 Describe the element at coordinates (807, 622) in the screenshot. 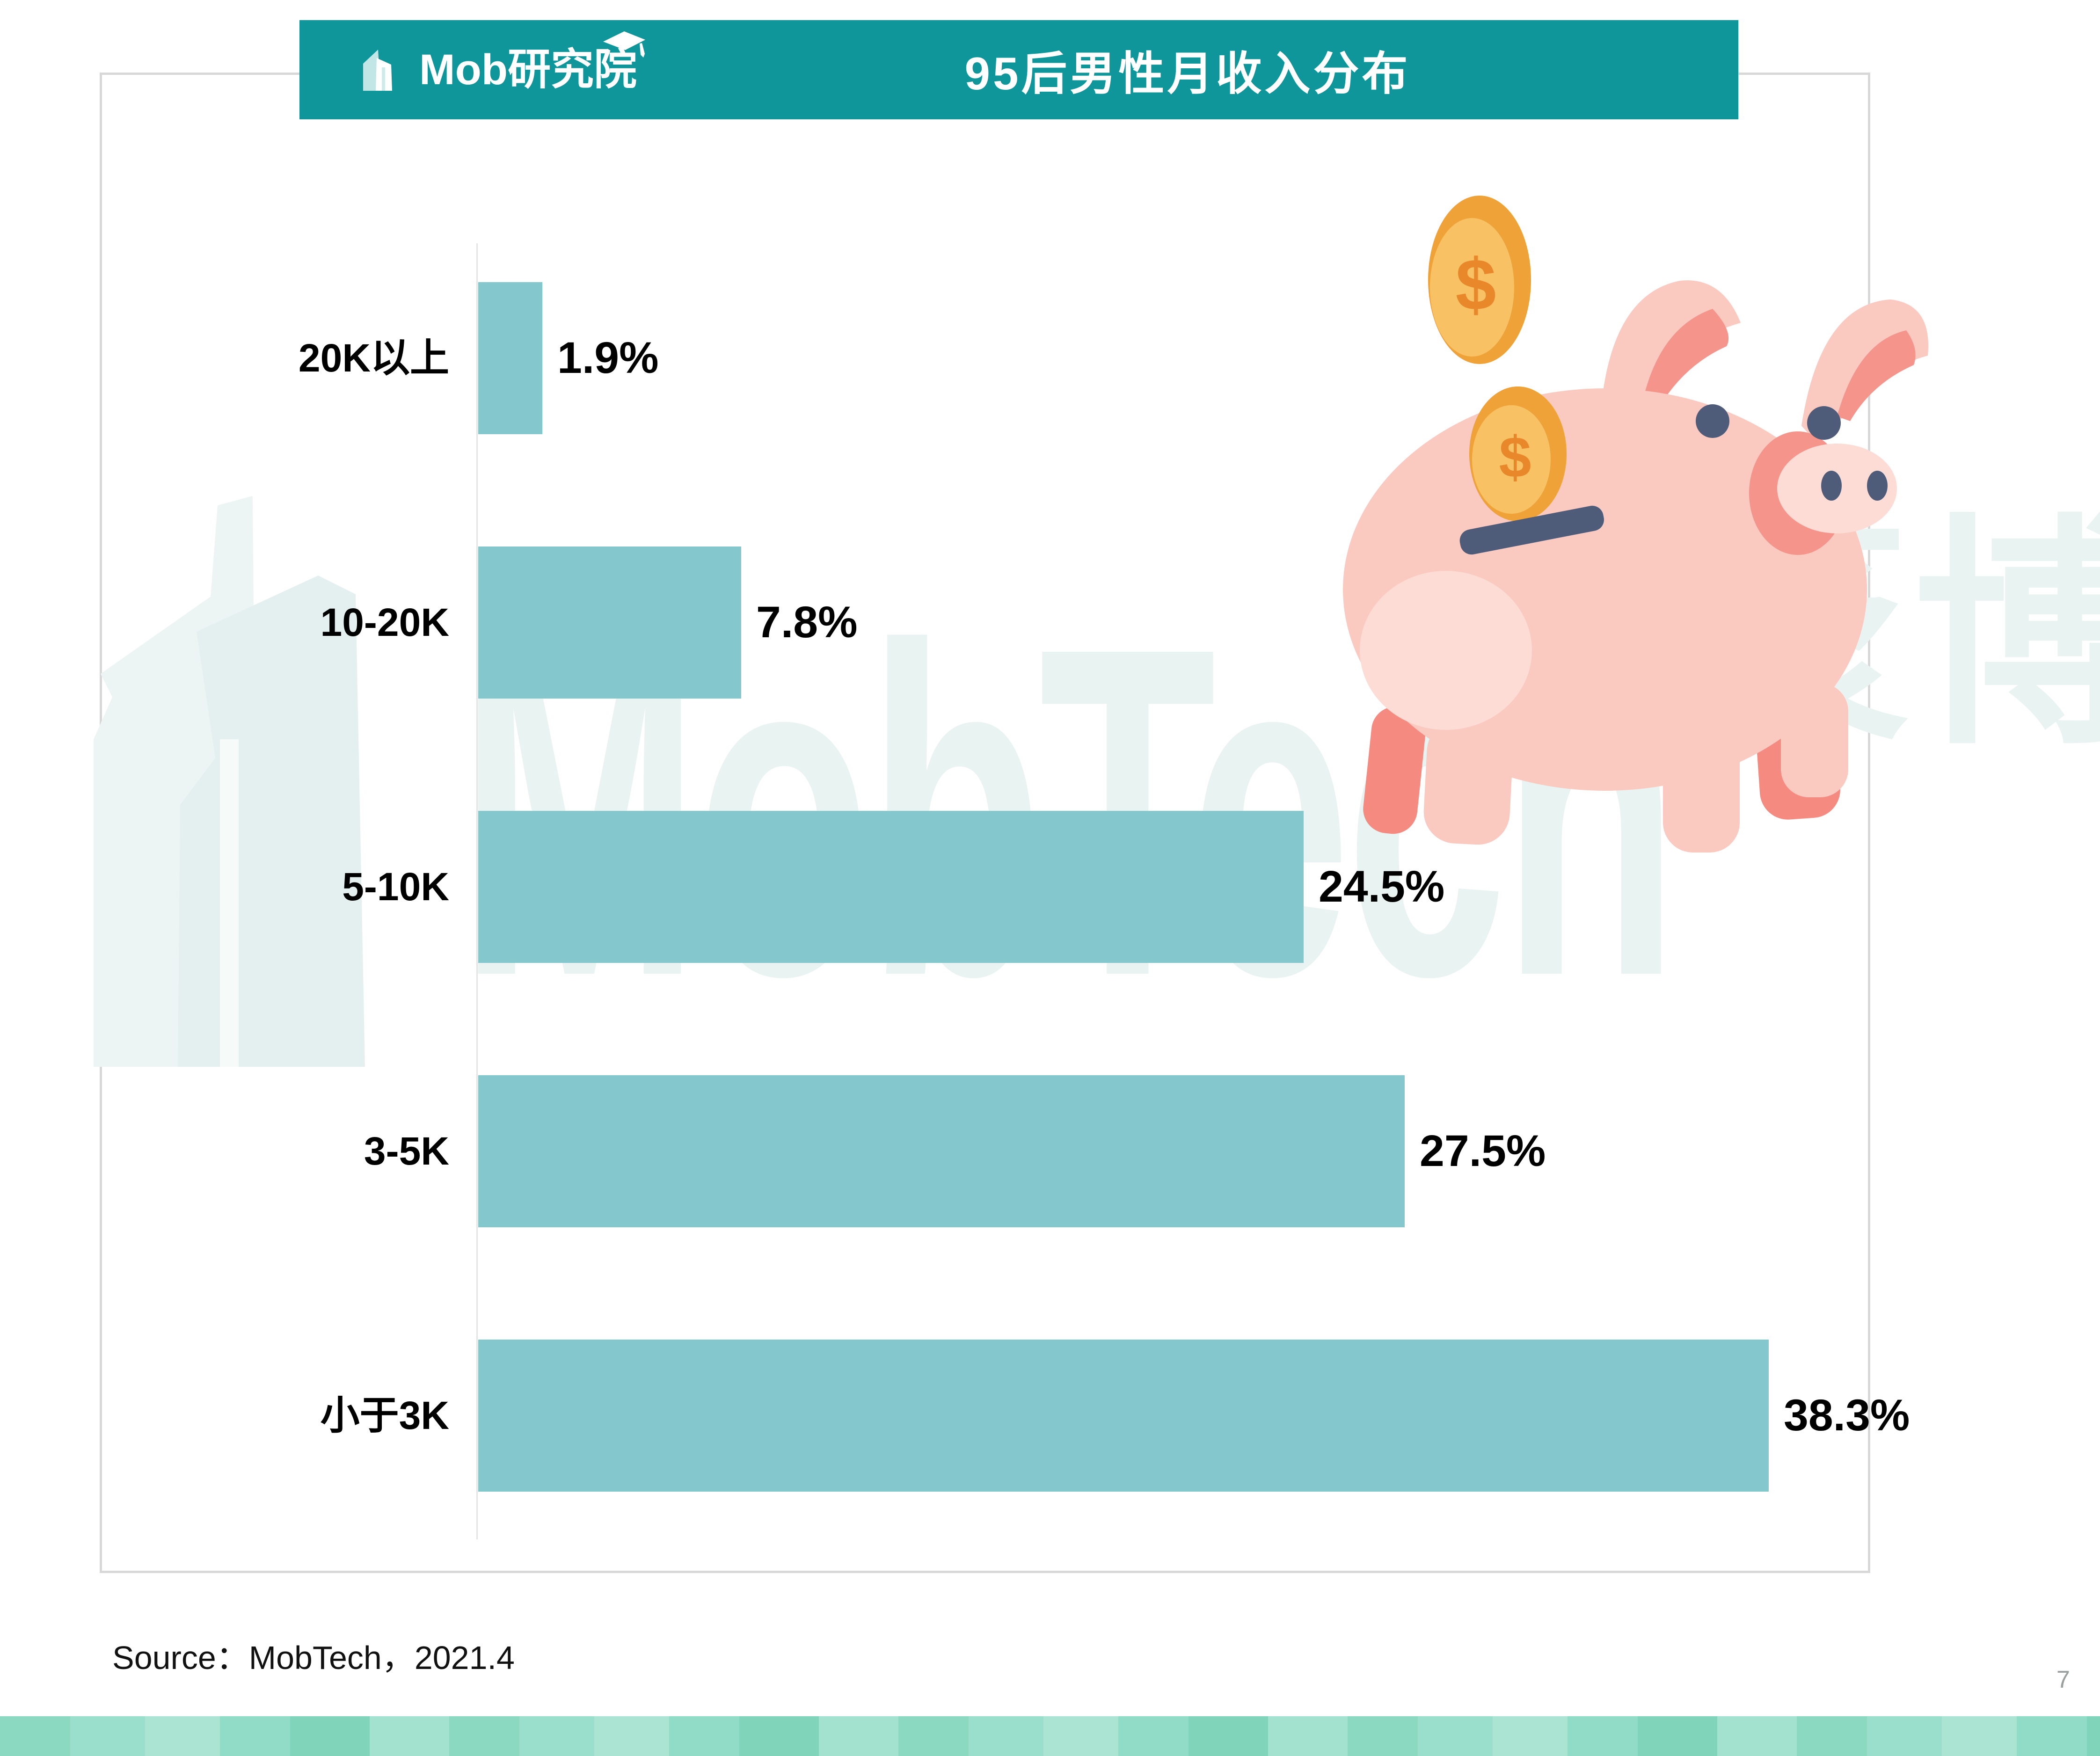

I see `value-label: 7.8%` at that location.